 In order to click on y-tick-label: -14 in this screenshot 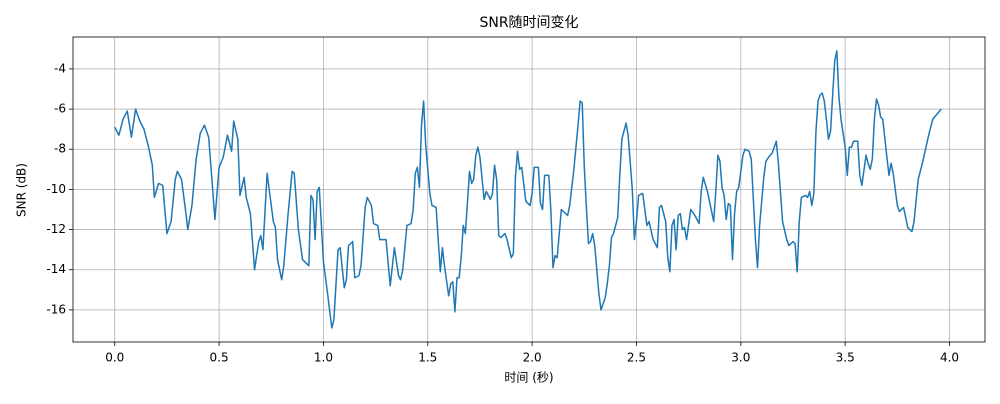, I will do `click(56, 269)`.